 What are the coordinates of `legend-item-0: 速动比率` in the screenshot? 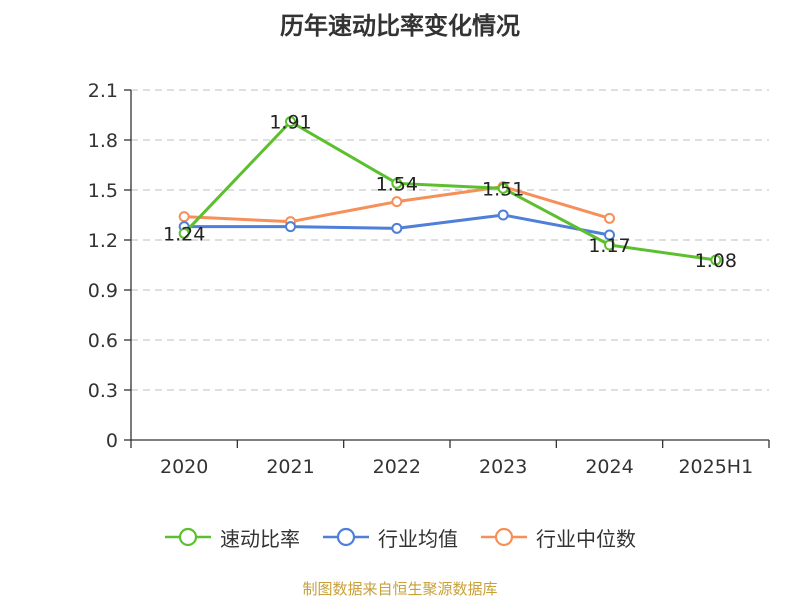 It's located at (232, 537).